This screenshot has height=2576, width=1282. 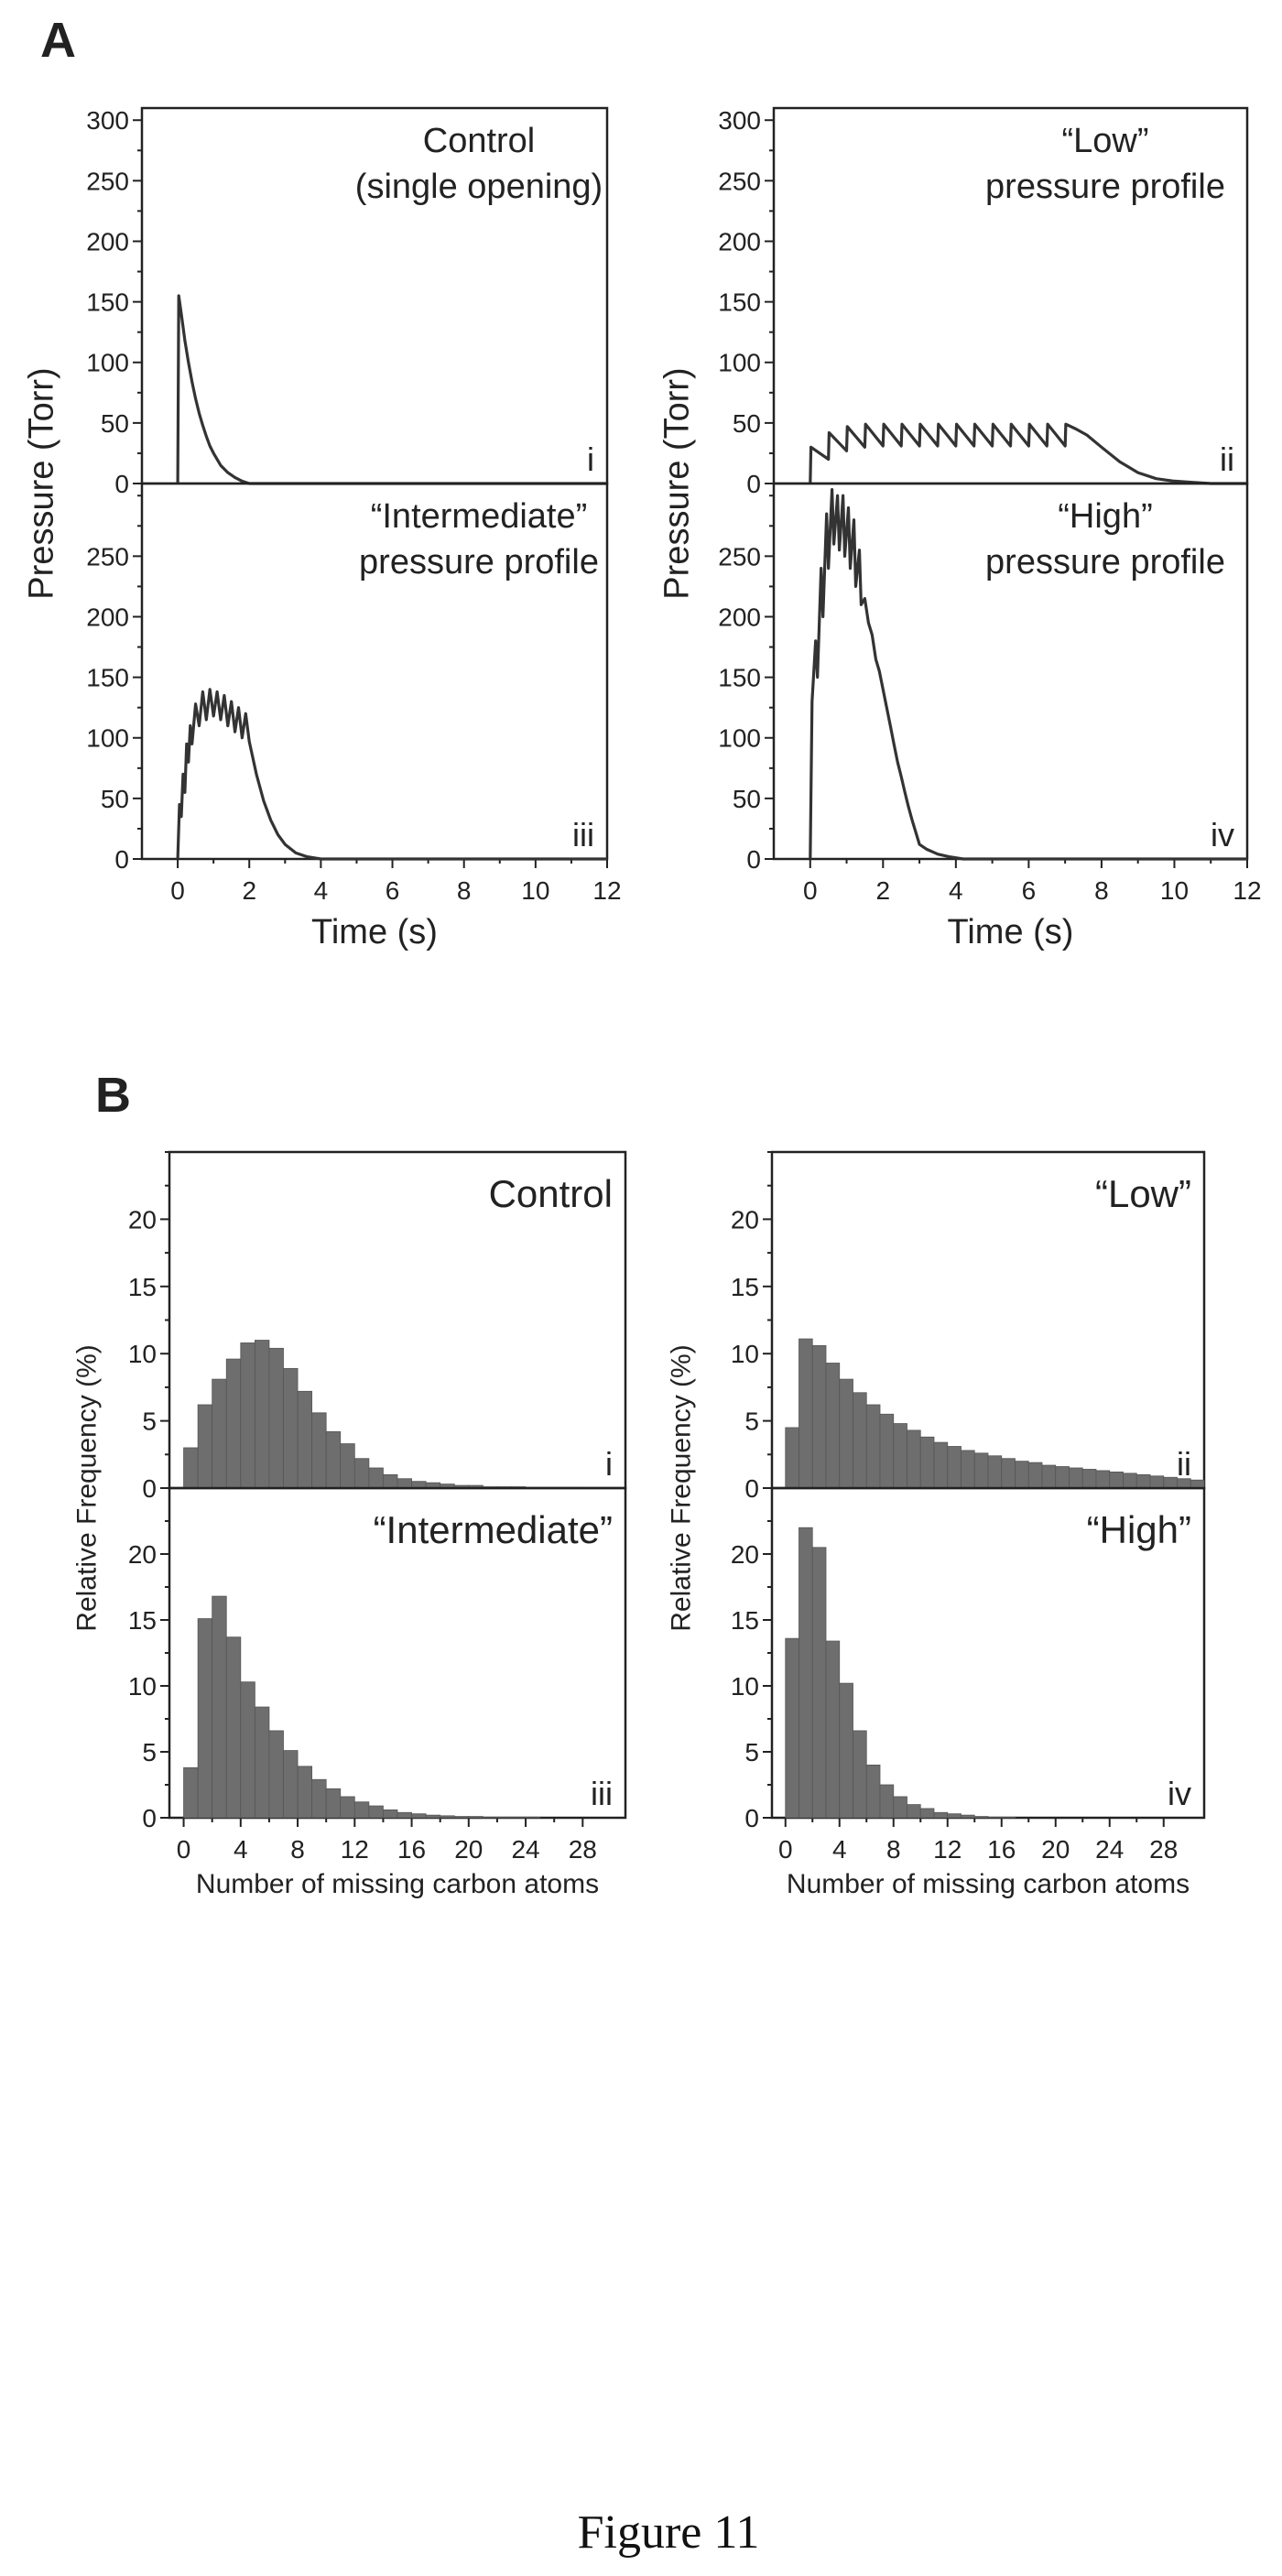 What do you see at coordinates (739, 556) in the screenshot?
I see `a-iv-y-tick-label: 250` at bounding box center [739, 556].